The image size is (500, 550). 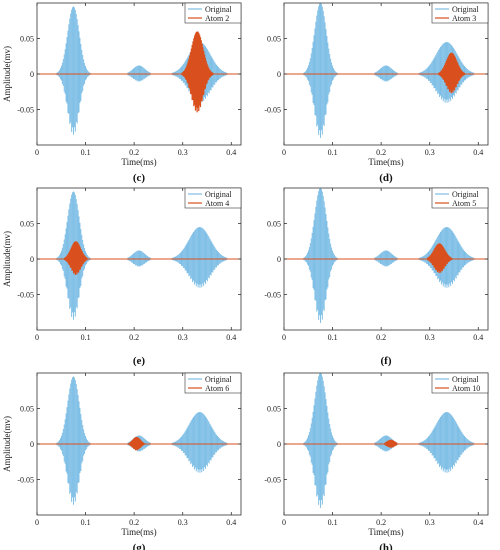 I want to click on panel-label: (d), so click(x=386, y=178).